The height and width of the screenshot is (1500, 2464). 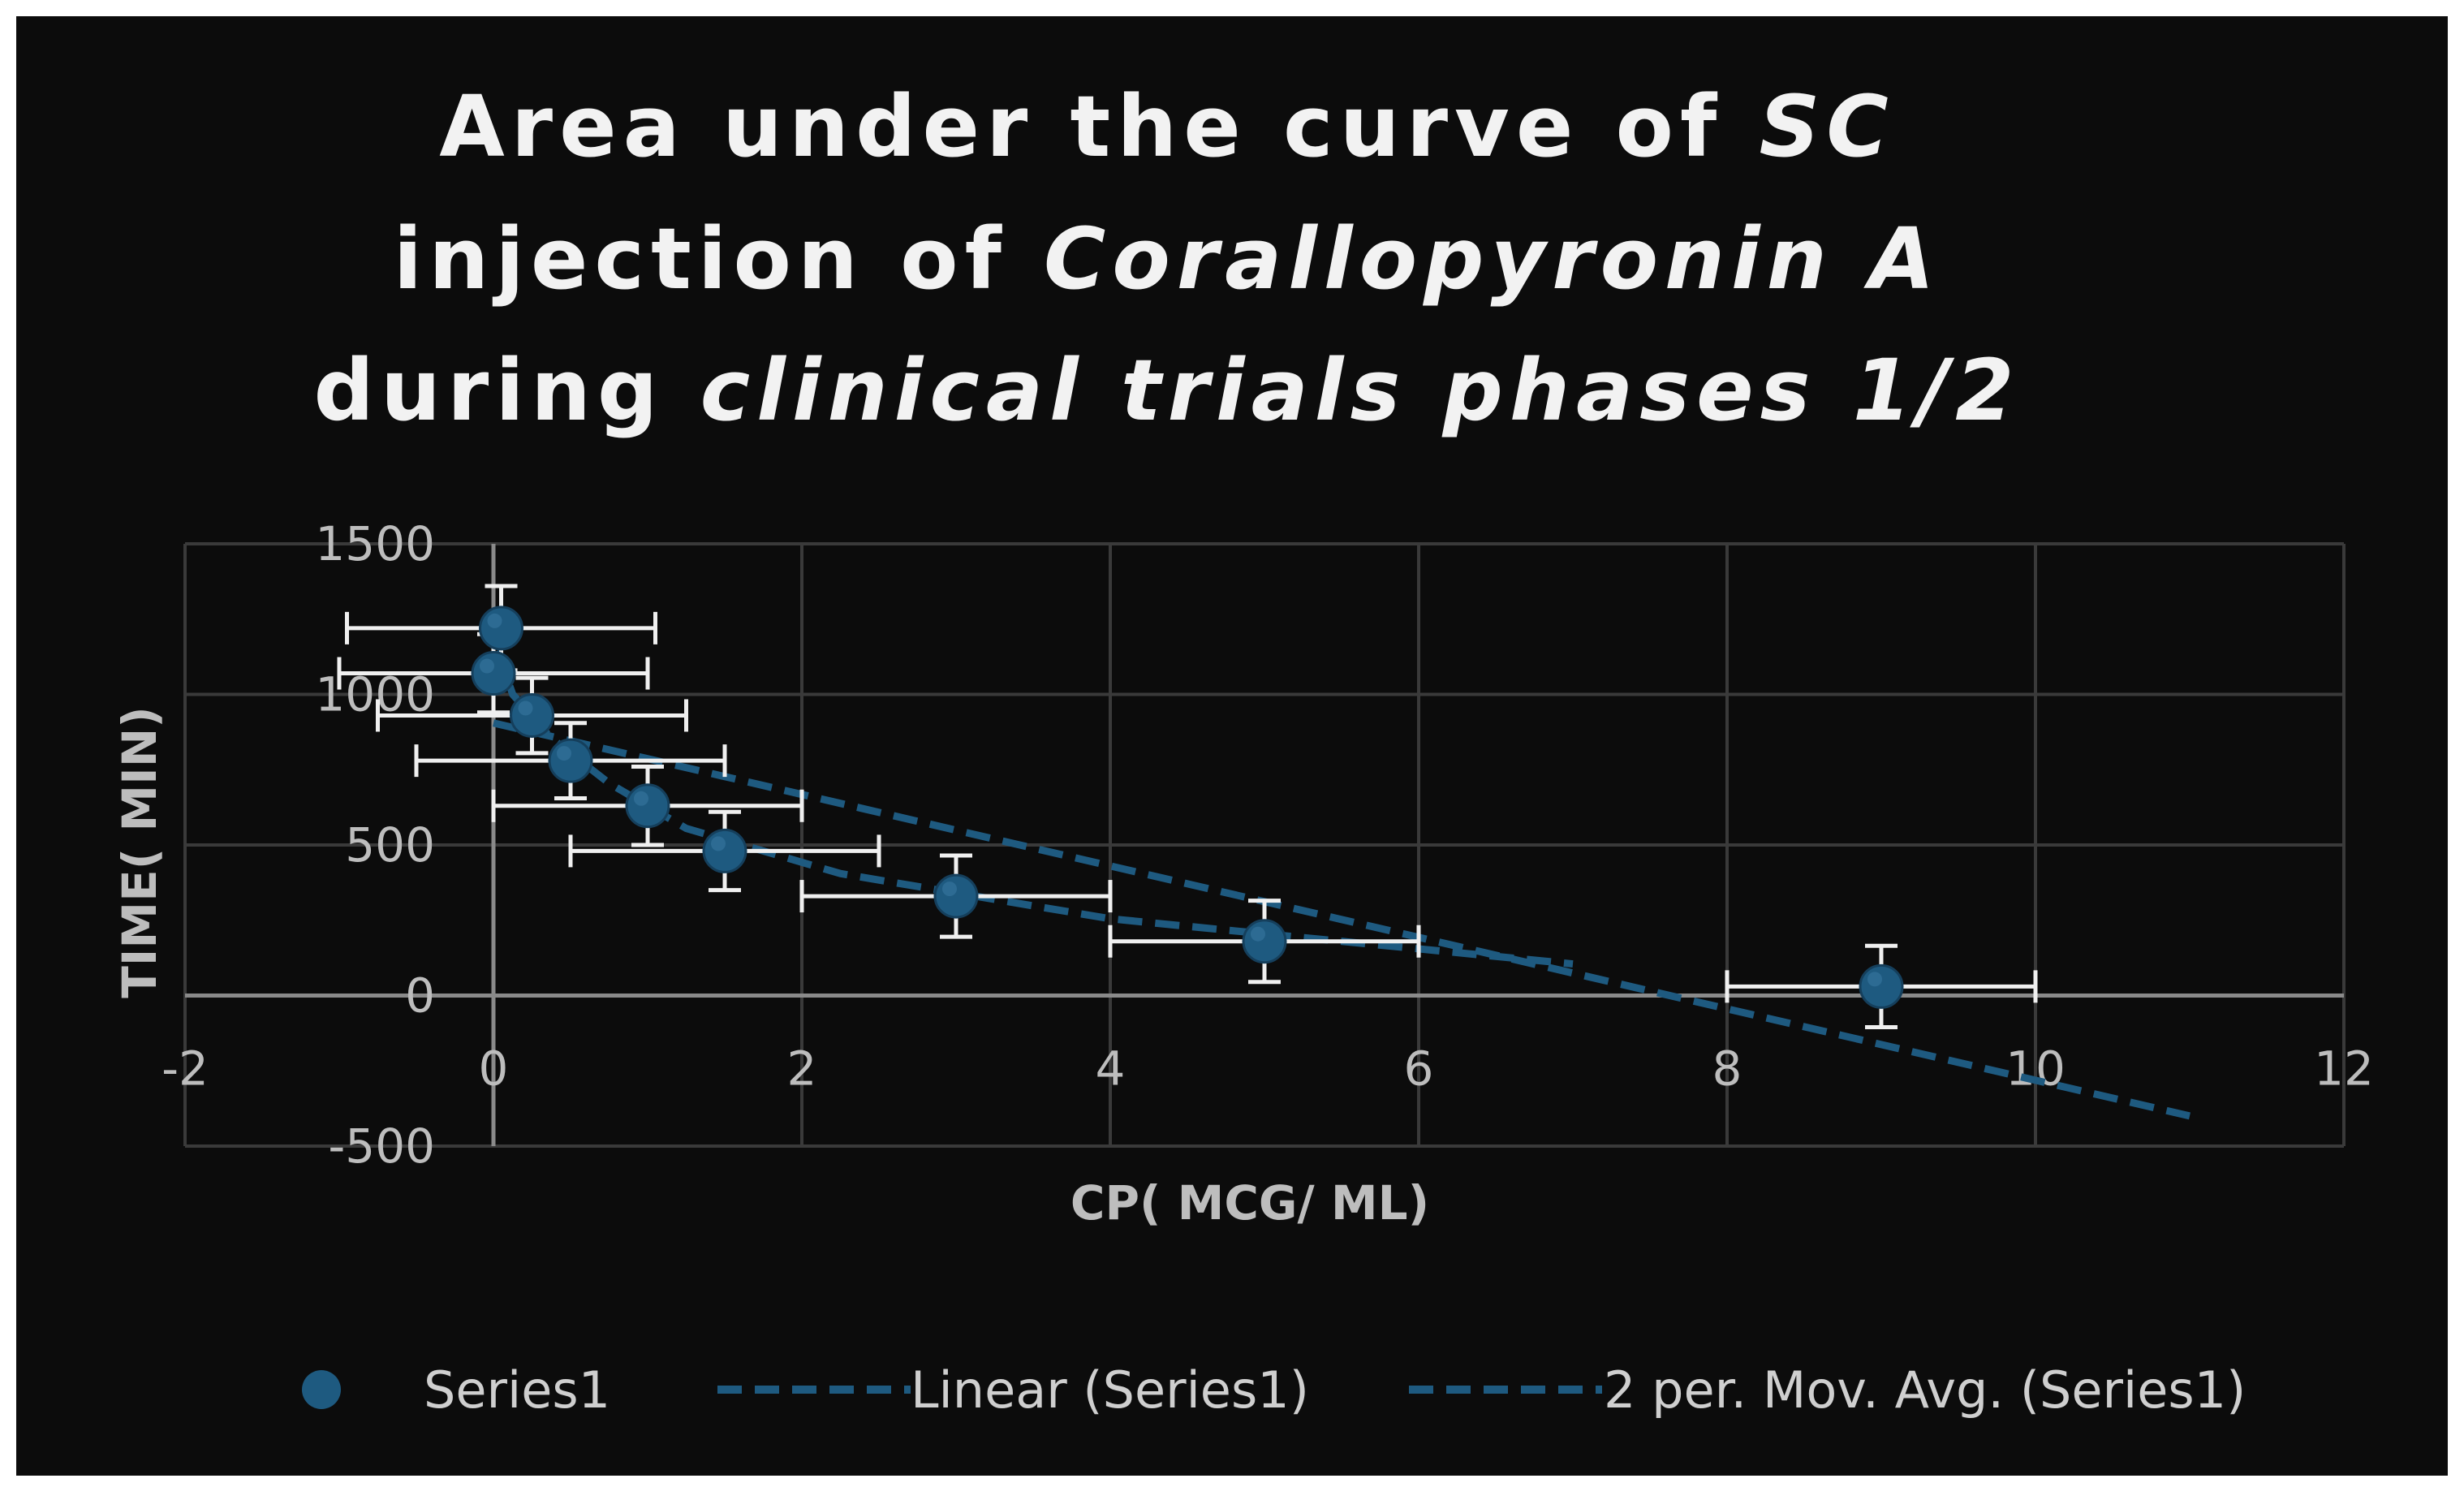 What do you see at coordinates (494, 1069) in the screenshot?
I see `x-tick-label: 0` at bounding box center [494, 1069].